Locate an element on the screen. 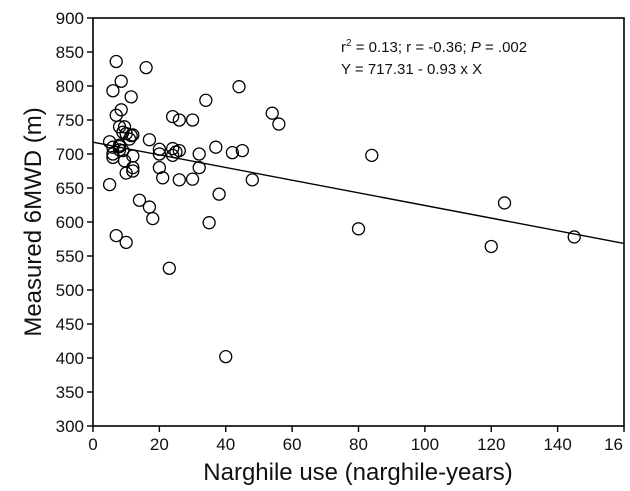 The width and height of the screenshot is (630, 491). y-tick-label: 400 is located at coordinates (70, 358).